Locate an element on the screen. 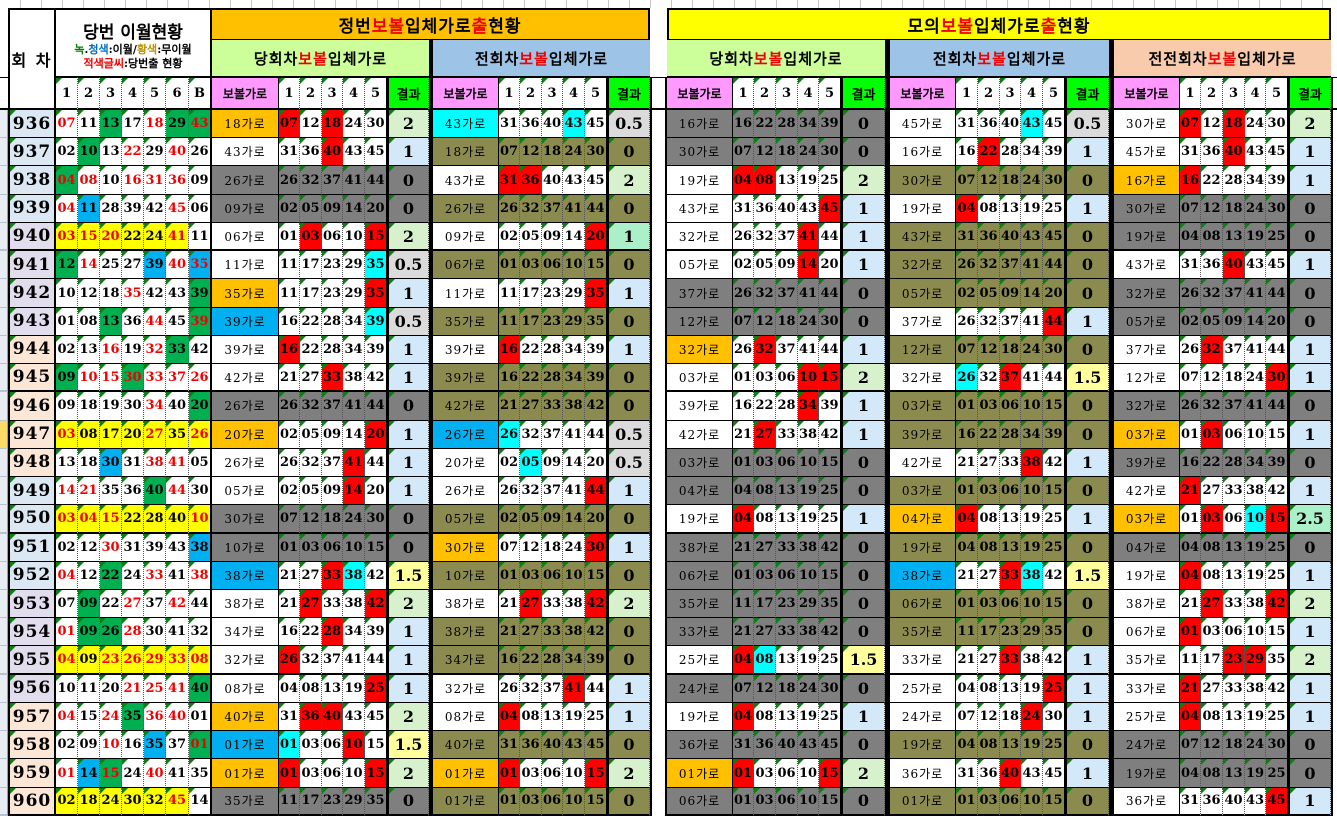 This screenshot has width=1337, height=816. garo-label-cell: 11가로 is located at coordinates (245, 265).